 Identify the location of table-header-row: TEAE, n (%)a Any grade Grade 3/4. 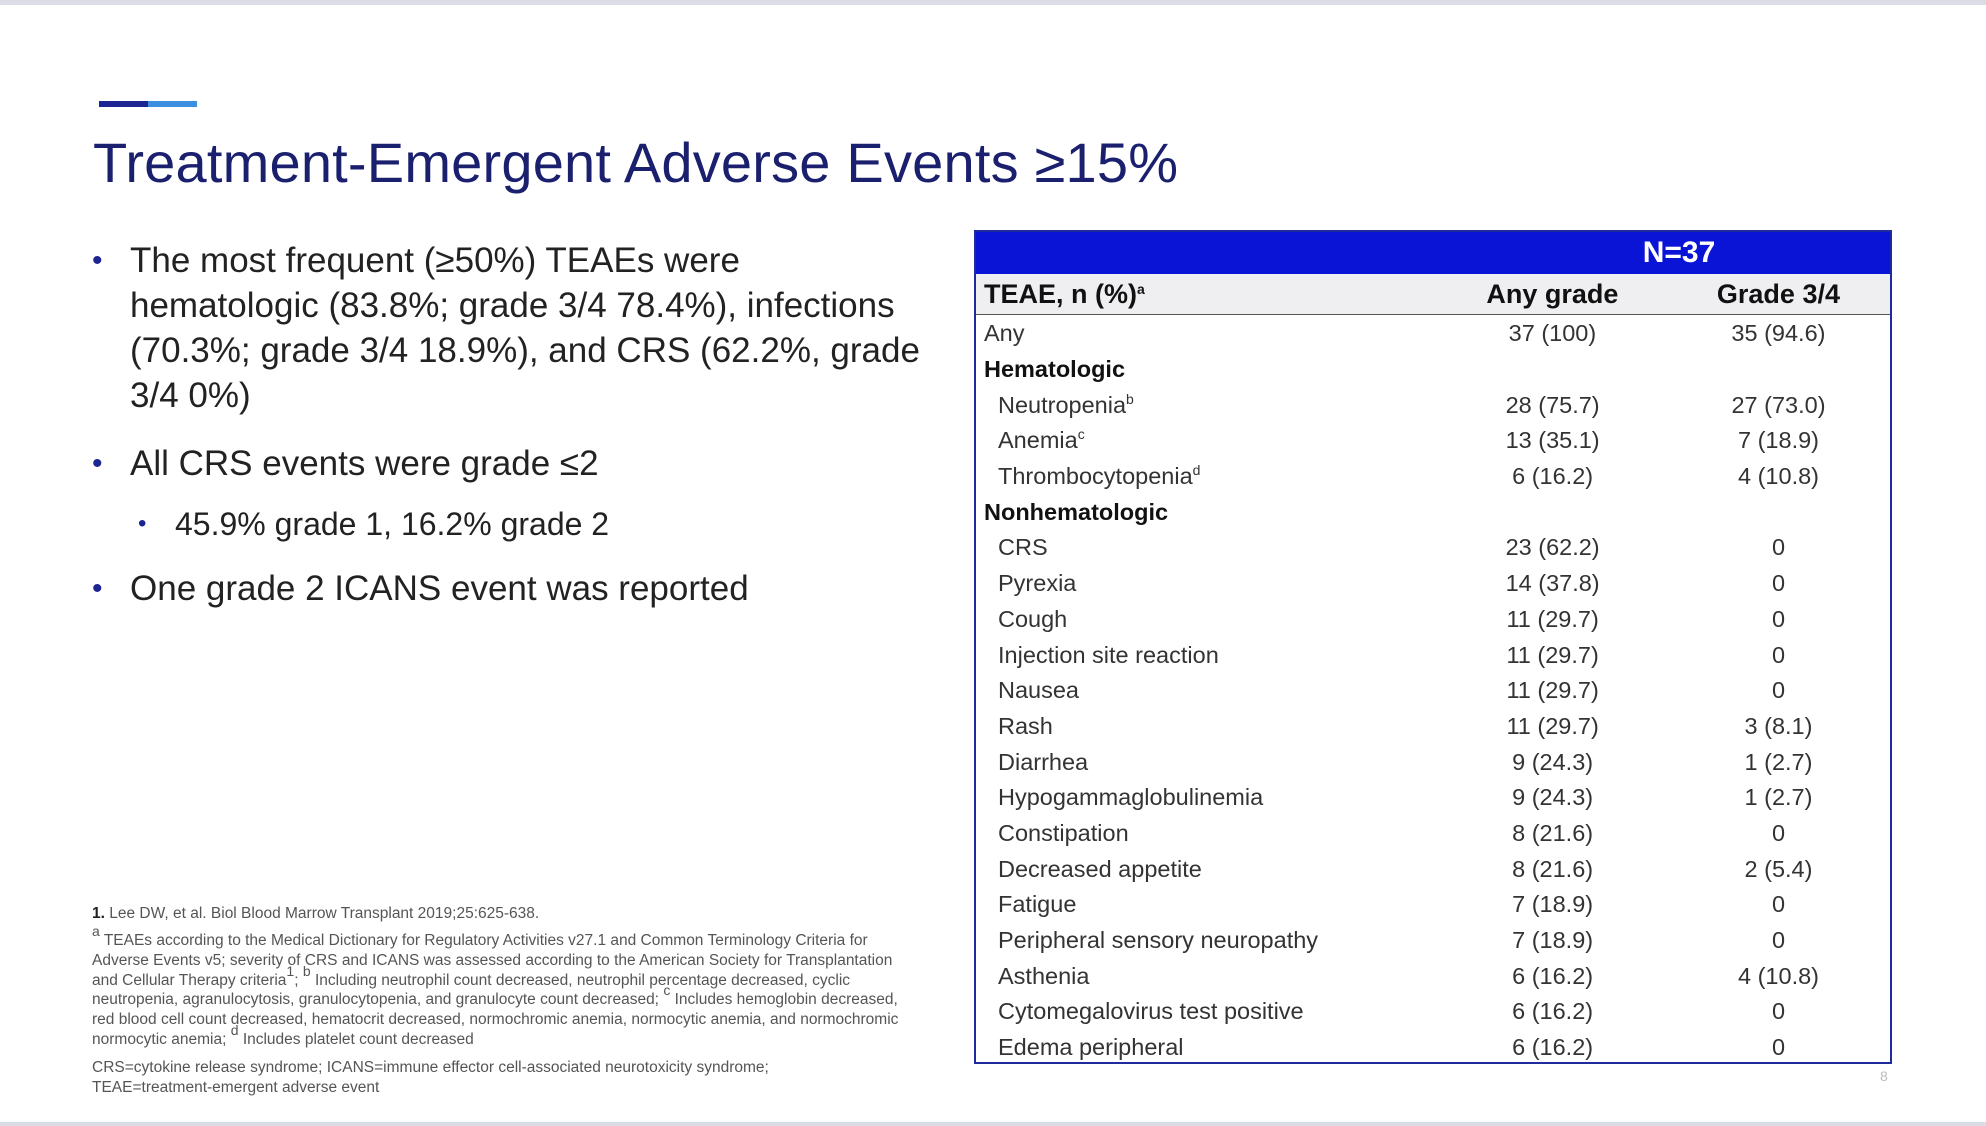
(1433, 294).